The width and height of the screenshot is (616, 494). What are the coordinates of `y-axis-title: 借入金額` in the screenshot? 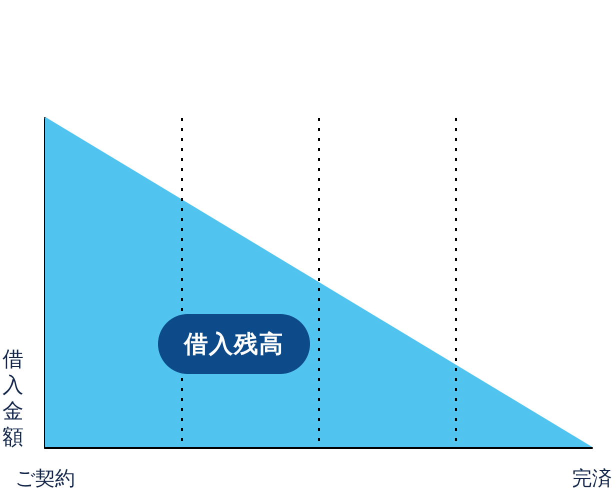 It's located at (13, 398).